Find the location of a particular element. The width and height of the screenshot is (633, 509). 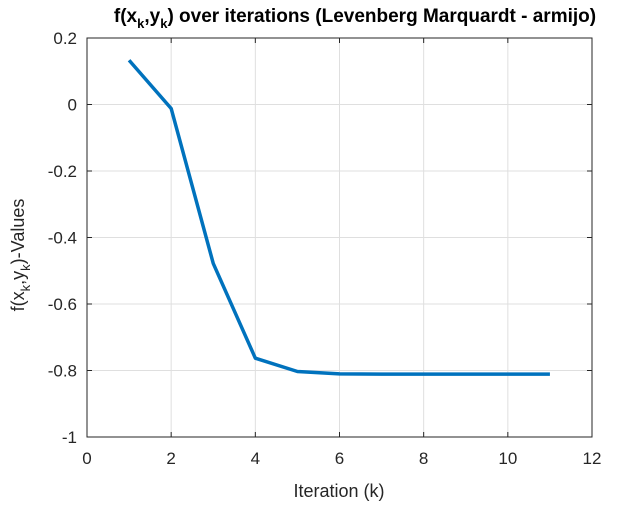

x-tick-label: 4 is located at coordinates (255, 458).